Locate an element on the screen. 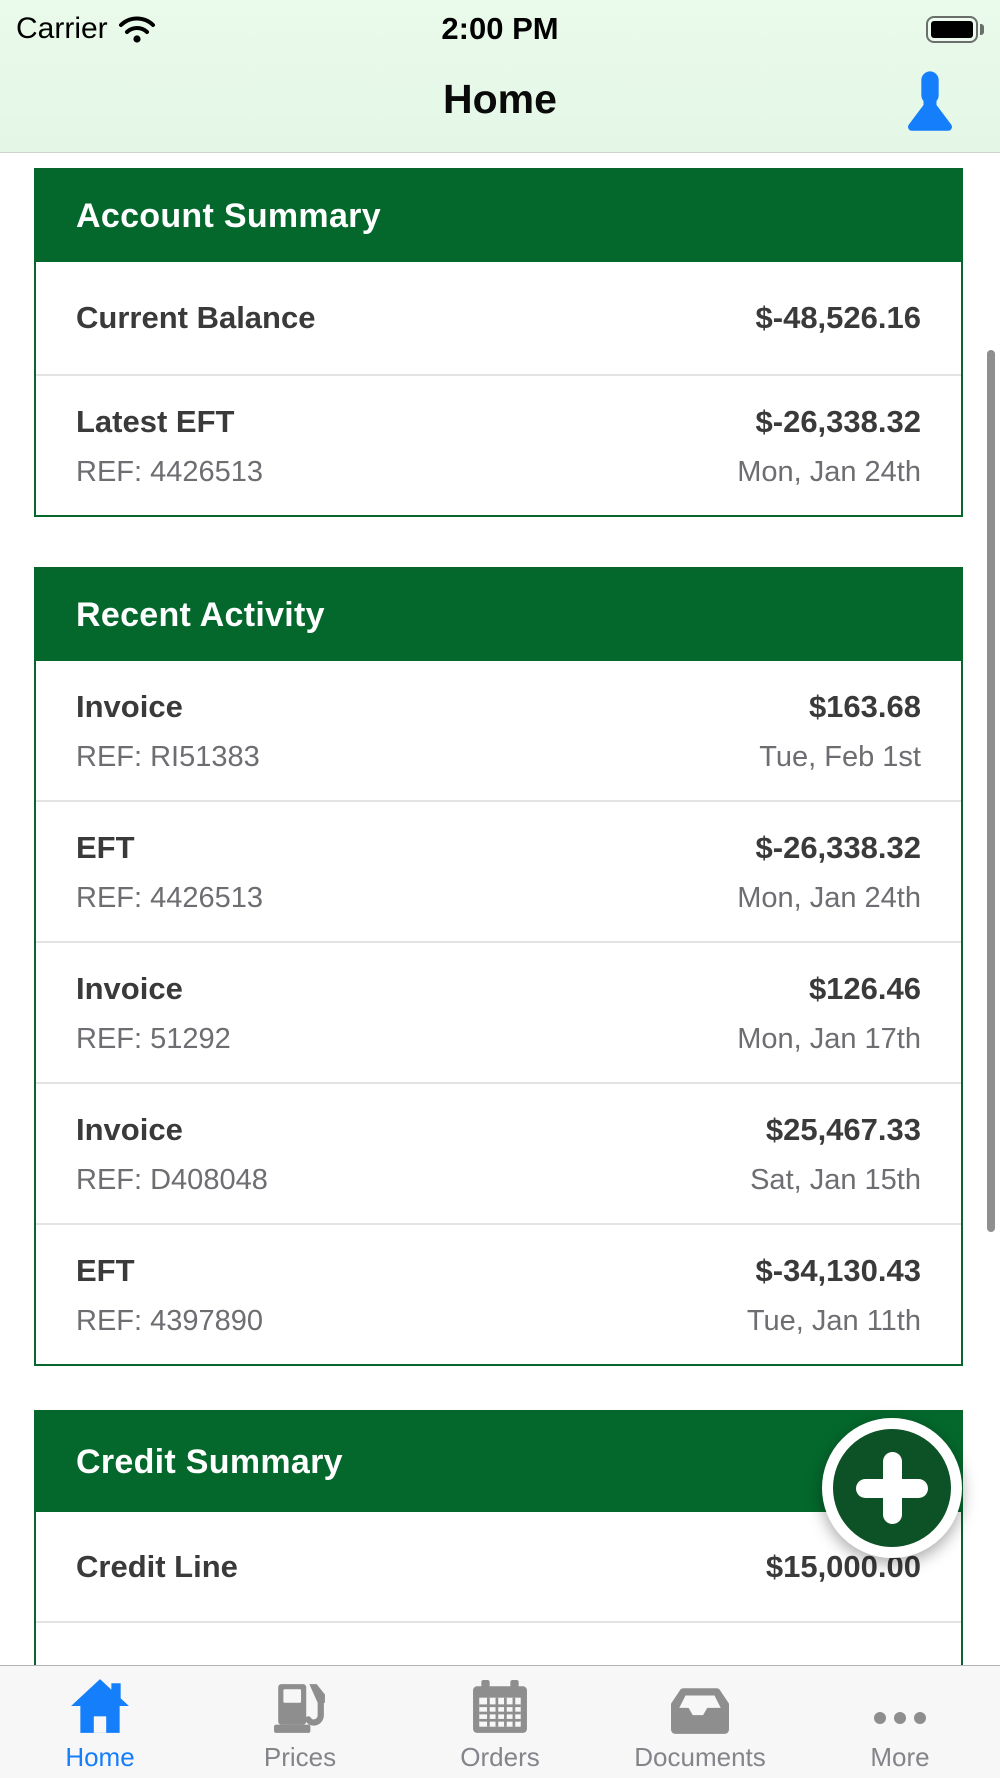  card-title: Recent Activity is located at coordinates (200, 614).